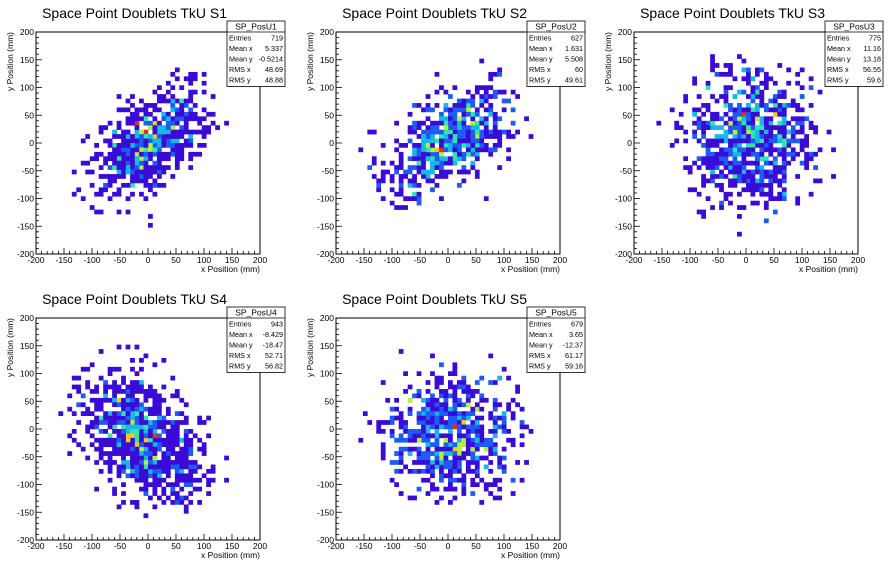  I want to click on stats-name: SP_PosU5, so click(556, 313).